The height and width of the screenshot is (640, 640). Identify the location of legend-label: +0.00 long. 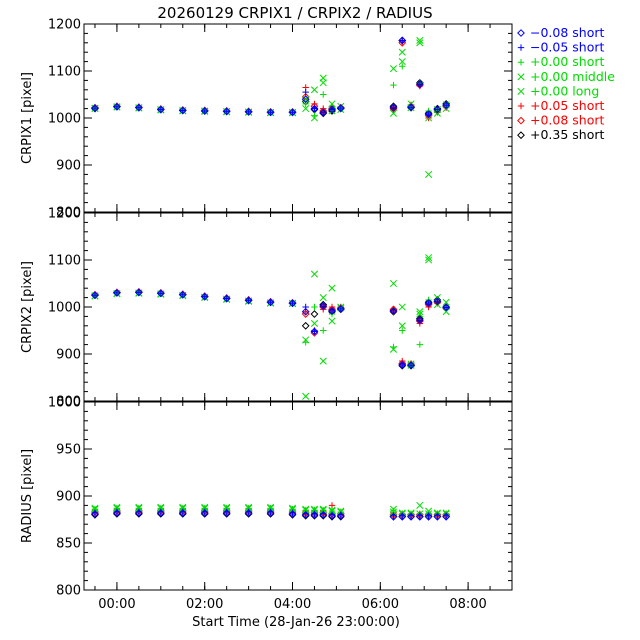
(564, 90).